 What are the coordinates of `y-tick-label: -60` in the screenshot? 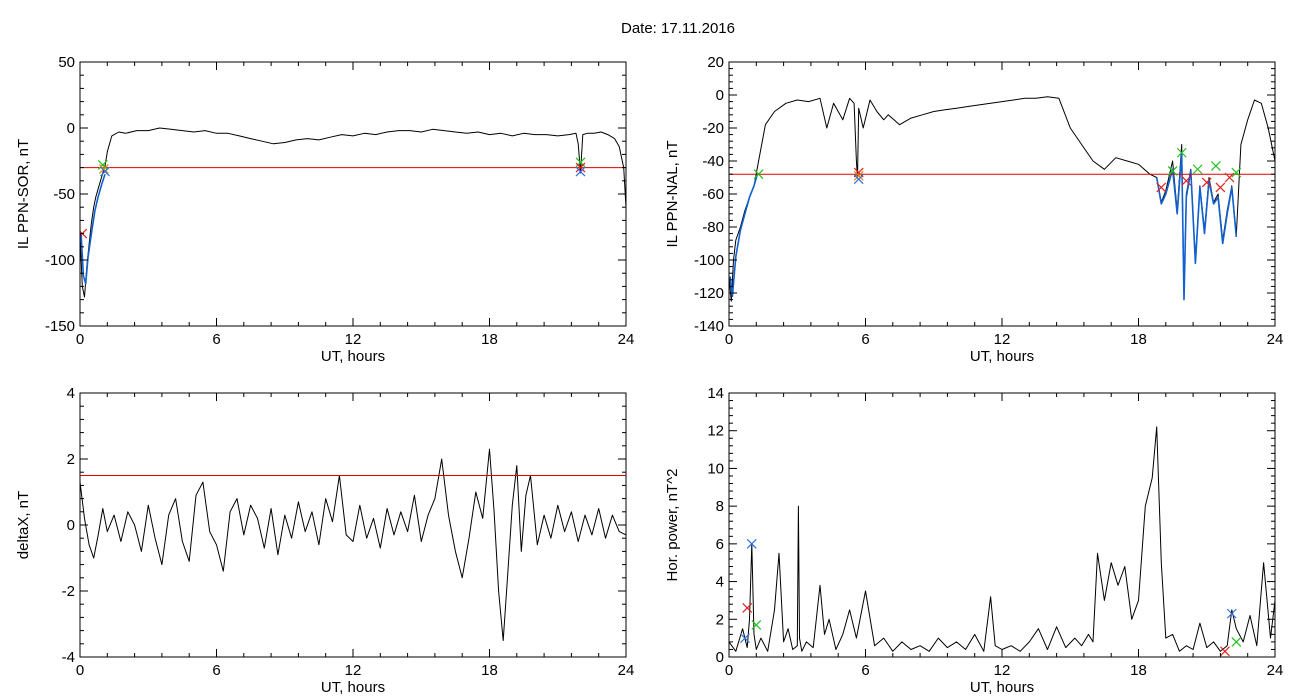 It's located at (713, 194).